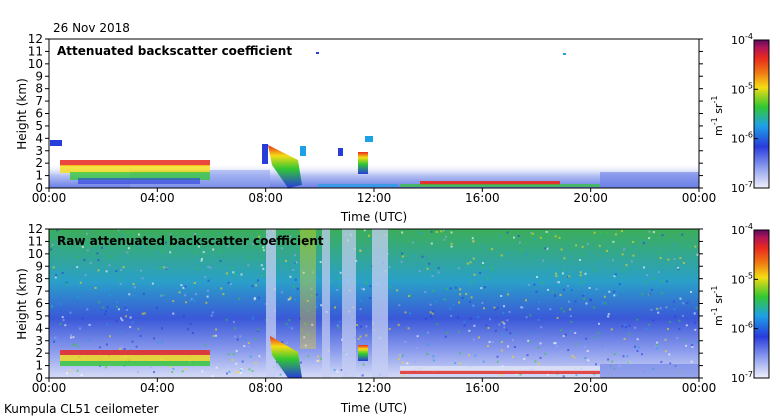 The width and height of the screenshot is (780, 420). I want to click on panel1-x-axis: 00:00 04:00 08:00 12:00 16:00 20:00 00:00, so click(374, 196).